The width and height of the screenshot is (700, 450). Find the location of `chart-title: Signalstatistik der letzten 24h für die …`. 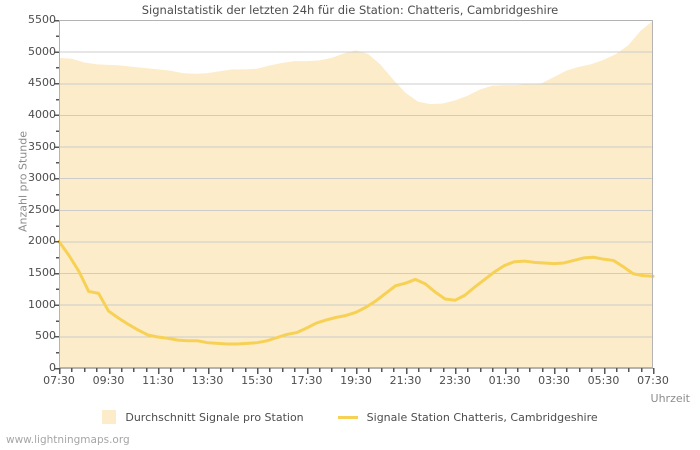

chart-title: Signalstatistik der letzten 24h für die … is located at coordinates (350, 10).